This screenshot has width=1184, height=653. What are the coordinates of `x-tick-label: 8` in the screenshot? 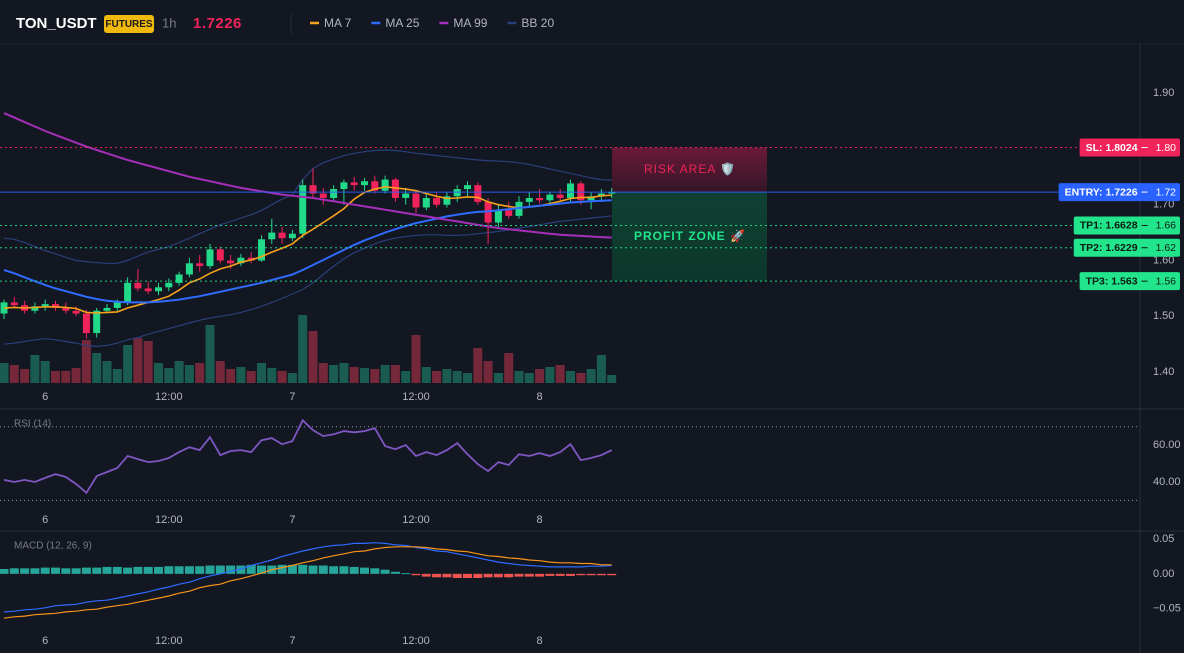 It's located at (540, 520).